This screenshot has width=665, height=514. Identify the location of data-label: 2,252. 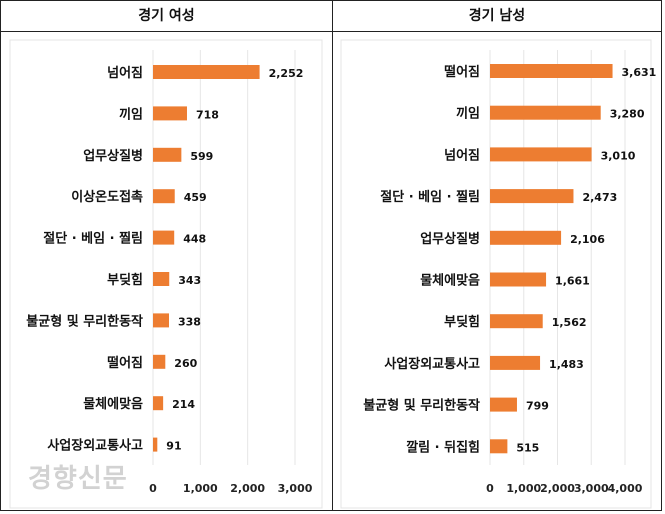
(286, 73).